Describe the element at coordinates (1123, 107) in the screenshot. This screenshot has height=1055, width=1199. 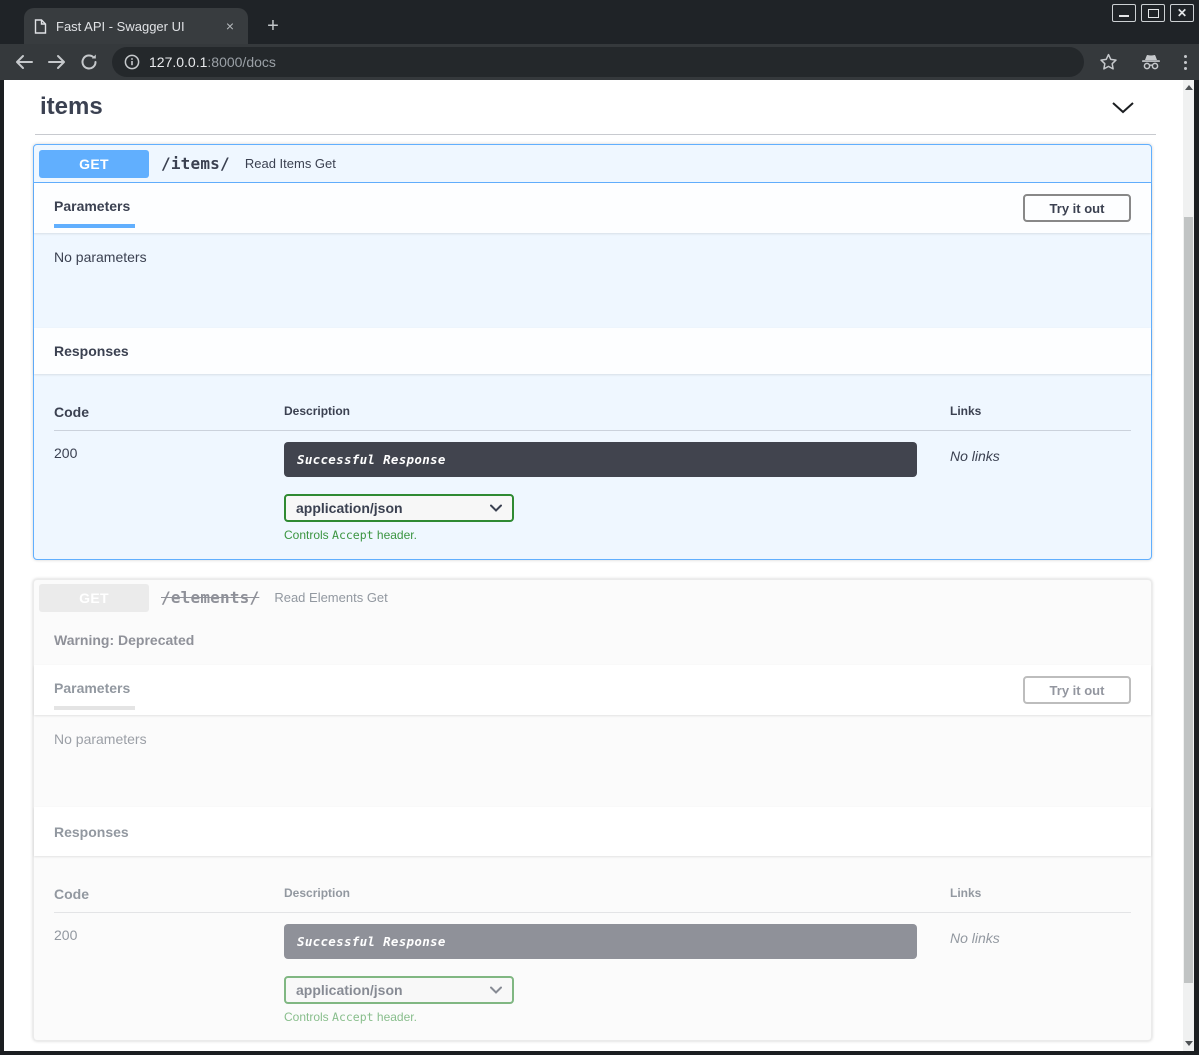
I see `collapse-chevron-down-icon` at that location.